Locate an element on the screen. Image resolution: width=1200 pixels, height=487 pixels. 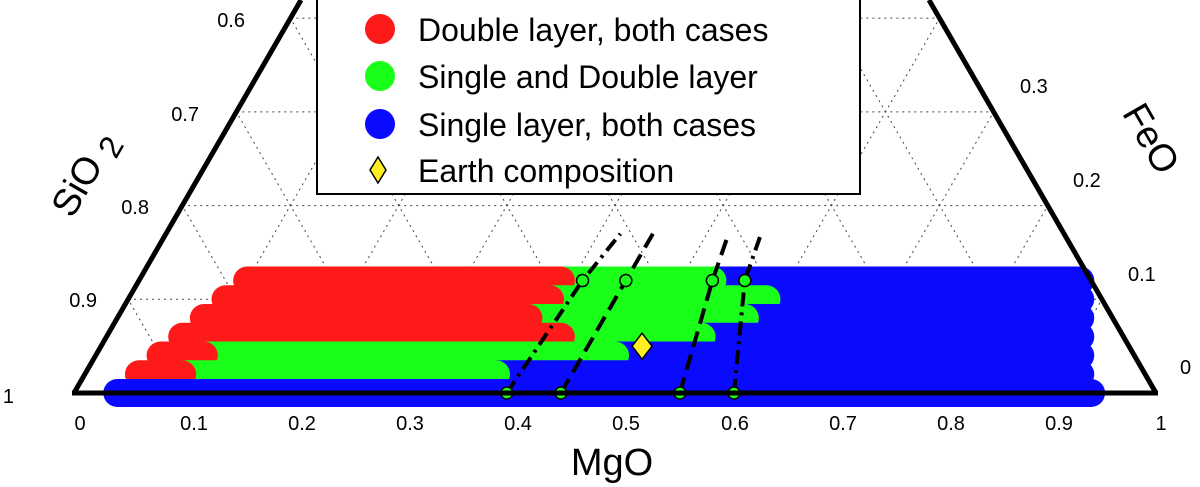
earth-composition-marker is located at coordinates (642, 346).